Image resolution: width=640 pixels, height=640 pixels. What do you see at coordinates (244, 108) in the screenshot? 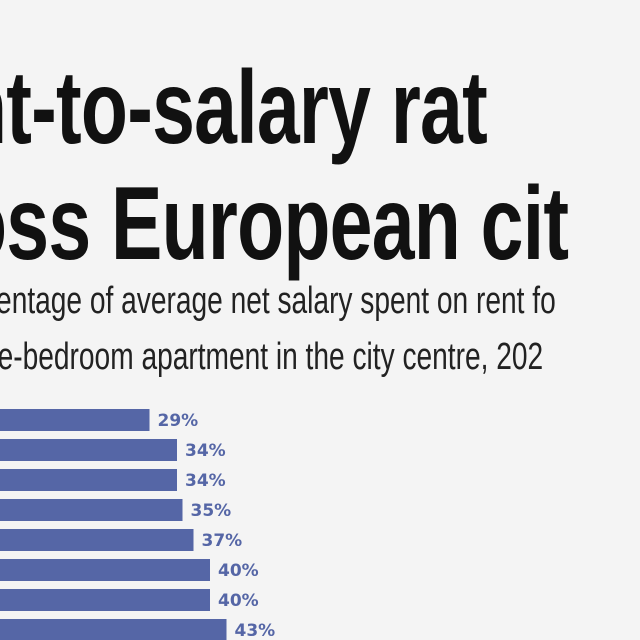
I see `chart-title-line-1: nt-to-salary rat` at bounding box center [244, 108].